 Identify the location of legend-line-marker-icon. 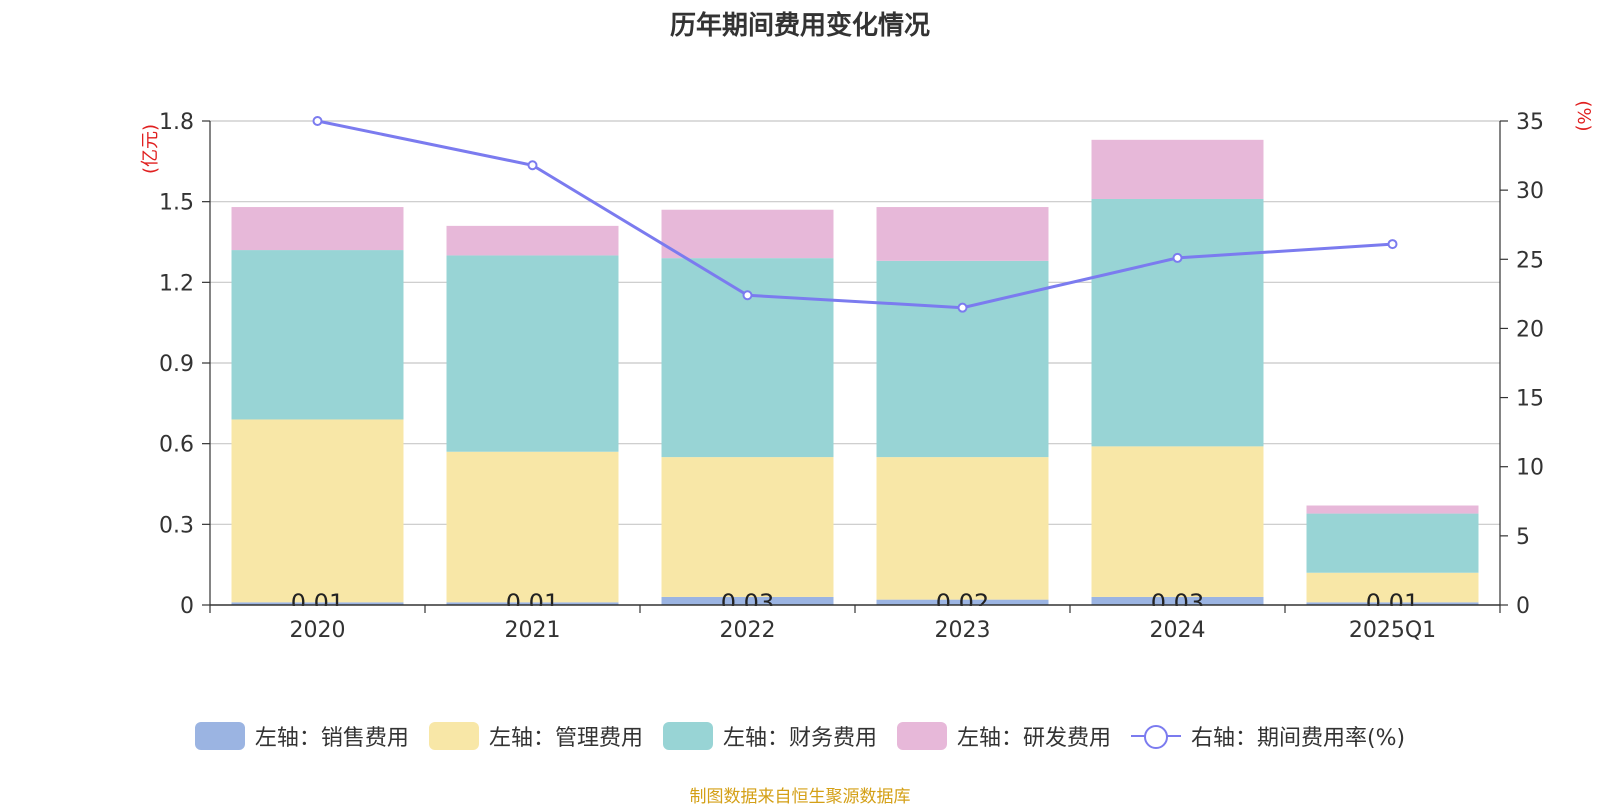
(1155, 736).